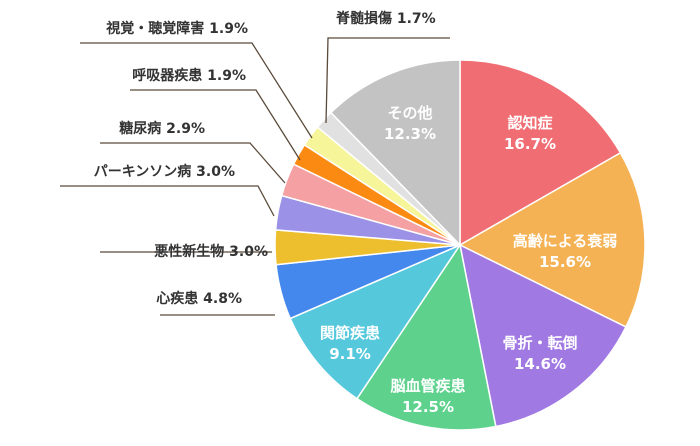 This screenshot has width=700, height=446. I want to click on slice-label-11: 脊髄損傷 1.7%, so click(385, 18).